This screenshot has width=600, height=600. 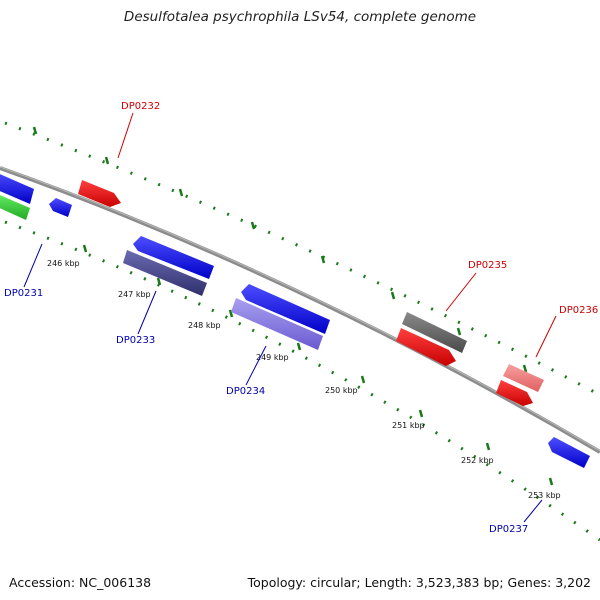 I want to click on gene-feature-dp0233-navy, so click(x=165, y=273).